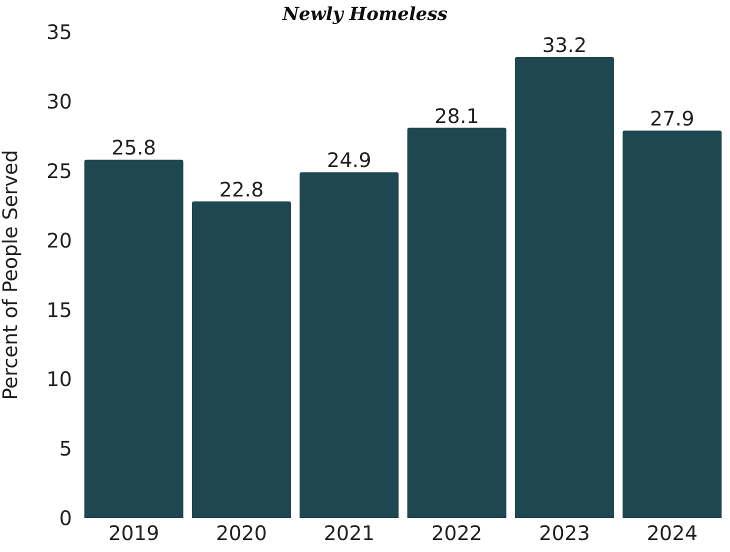 The image size is (730, 552). Describe the element at coordinates (672, 118) in the screenshot. I see `data-label: 27.9` at that location.